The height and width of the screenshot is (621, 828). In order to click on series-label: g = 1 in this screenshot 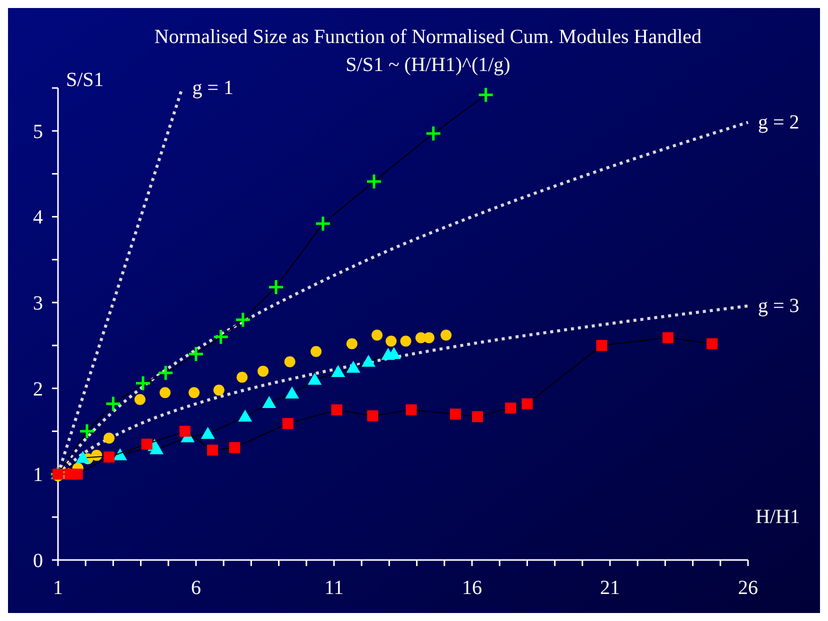, I will do `click(213, 88)`.